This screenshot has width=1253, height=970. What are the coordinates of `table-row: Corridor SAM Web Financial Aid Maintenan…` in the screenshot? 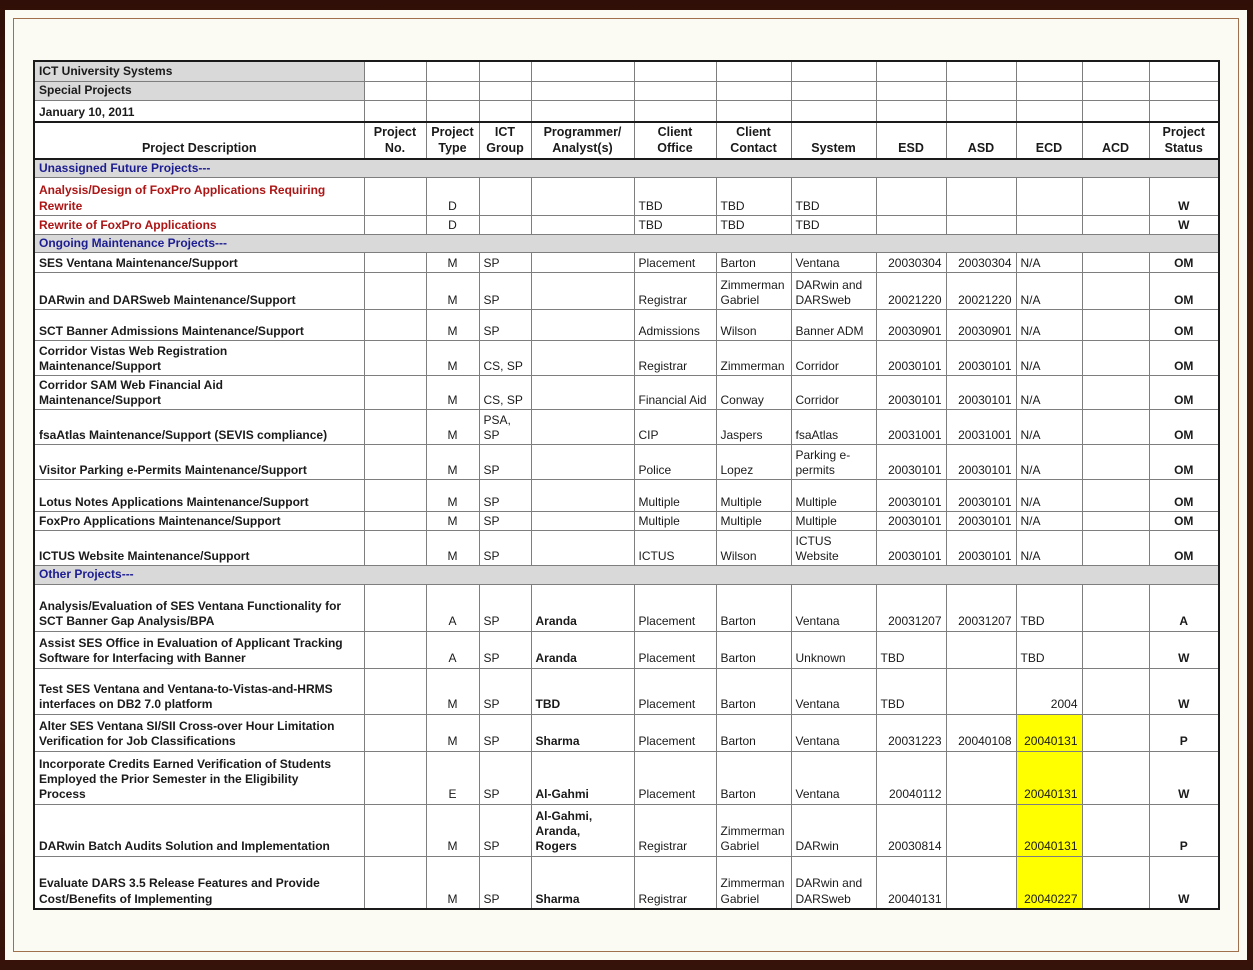 It's located at (626, 393).